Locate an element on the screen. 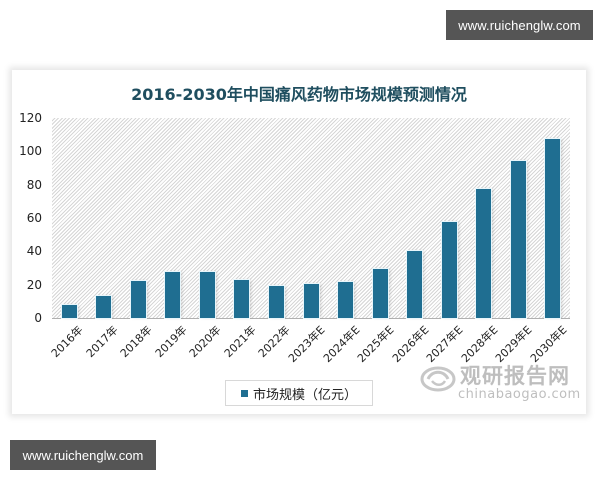 This screenshot has width=600, height=480. y-tick-label: 40 is located at coordinates (34, 251).